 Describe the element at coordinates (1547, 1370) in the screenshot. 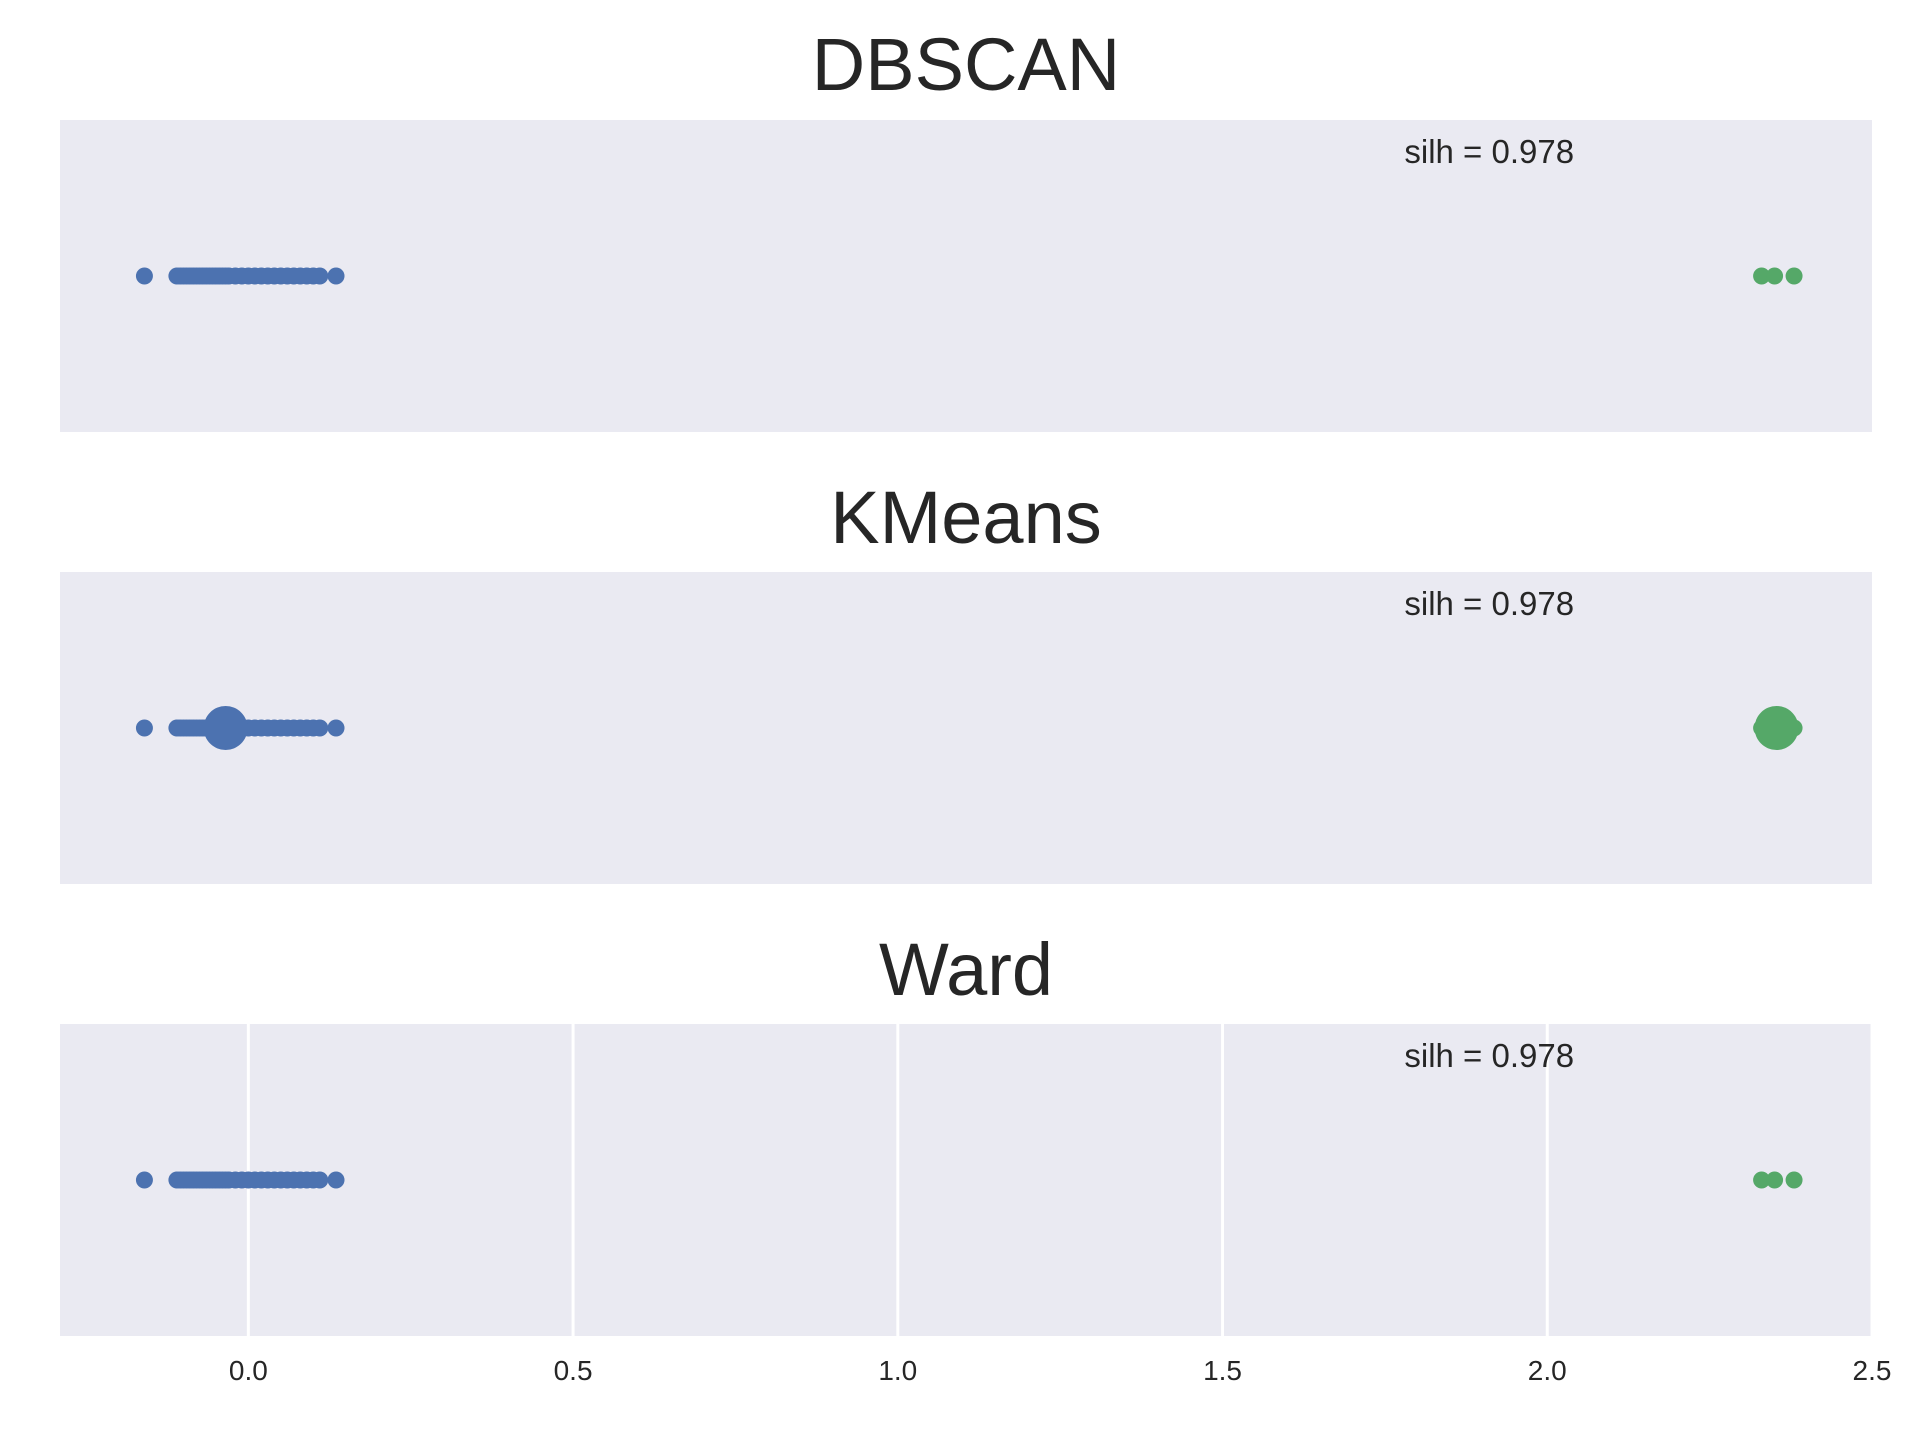

I see `x-tick-label: 2.0` at that location.